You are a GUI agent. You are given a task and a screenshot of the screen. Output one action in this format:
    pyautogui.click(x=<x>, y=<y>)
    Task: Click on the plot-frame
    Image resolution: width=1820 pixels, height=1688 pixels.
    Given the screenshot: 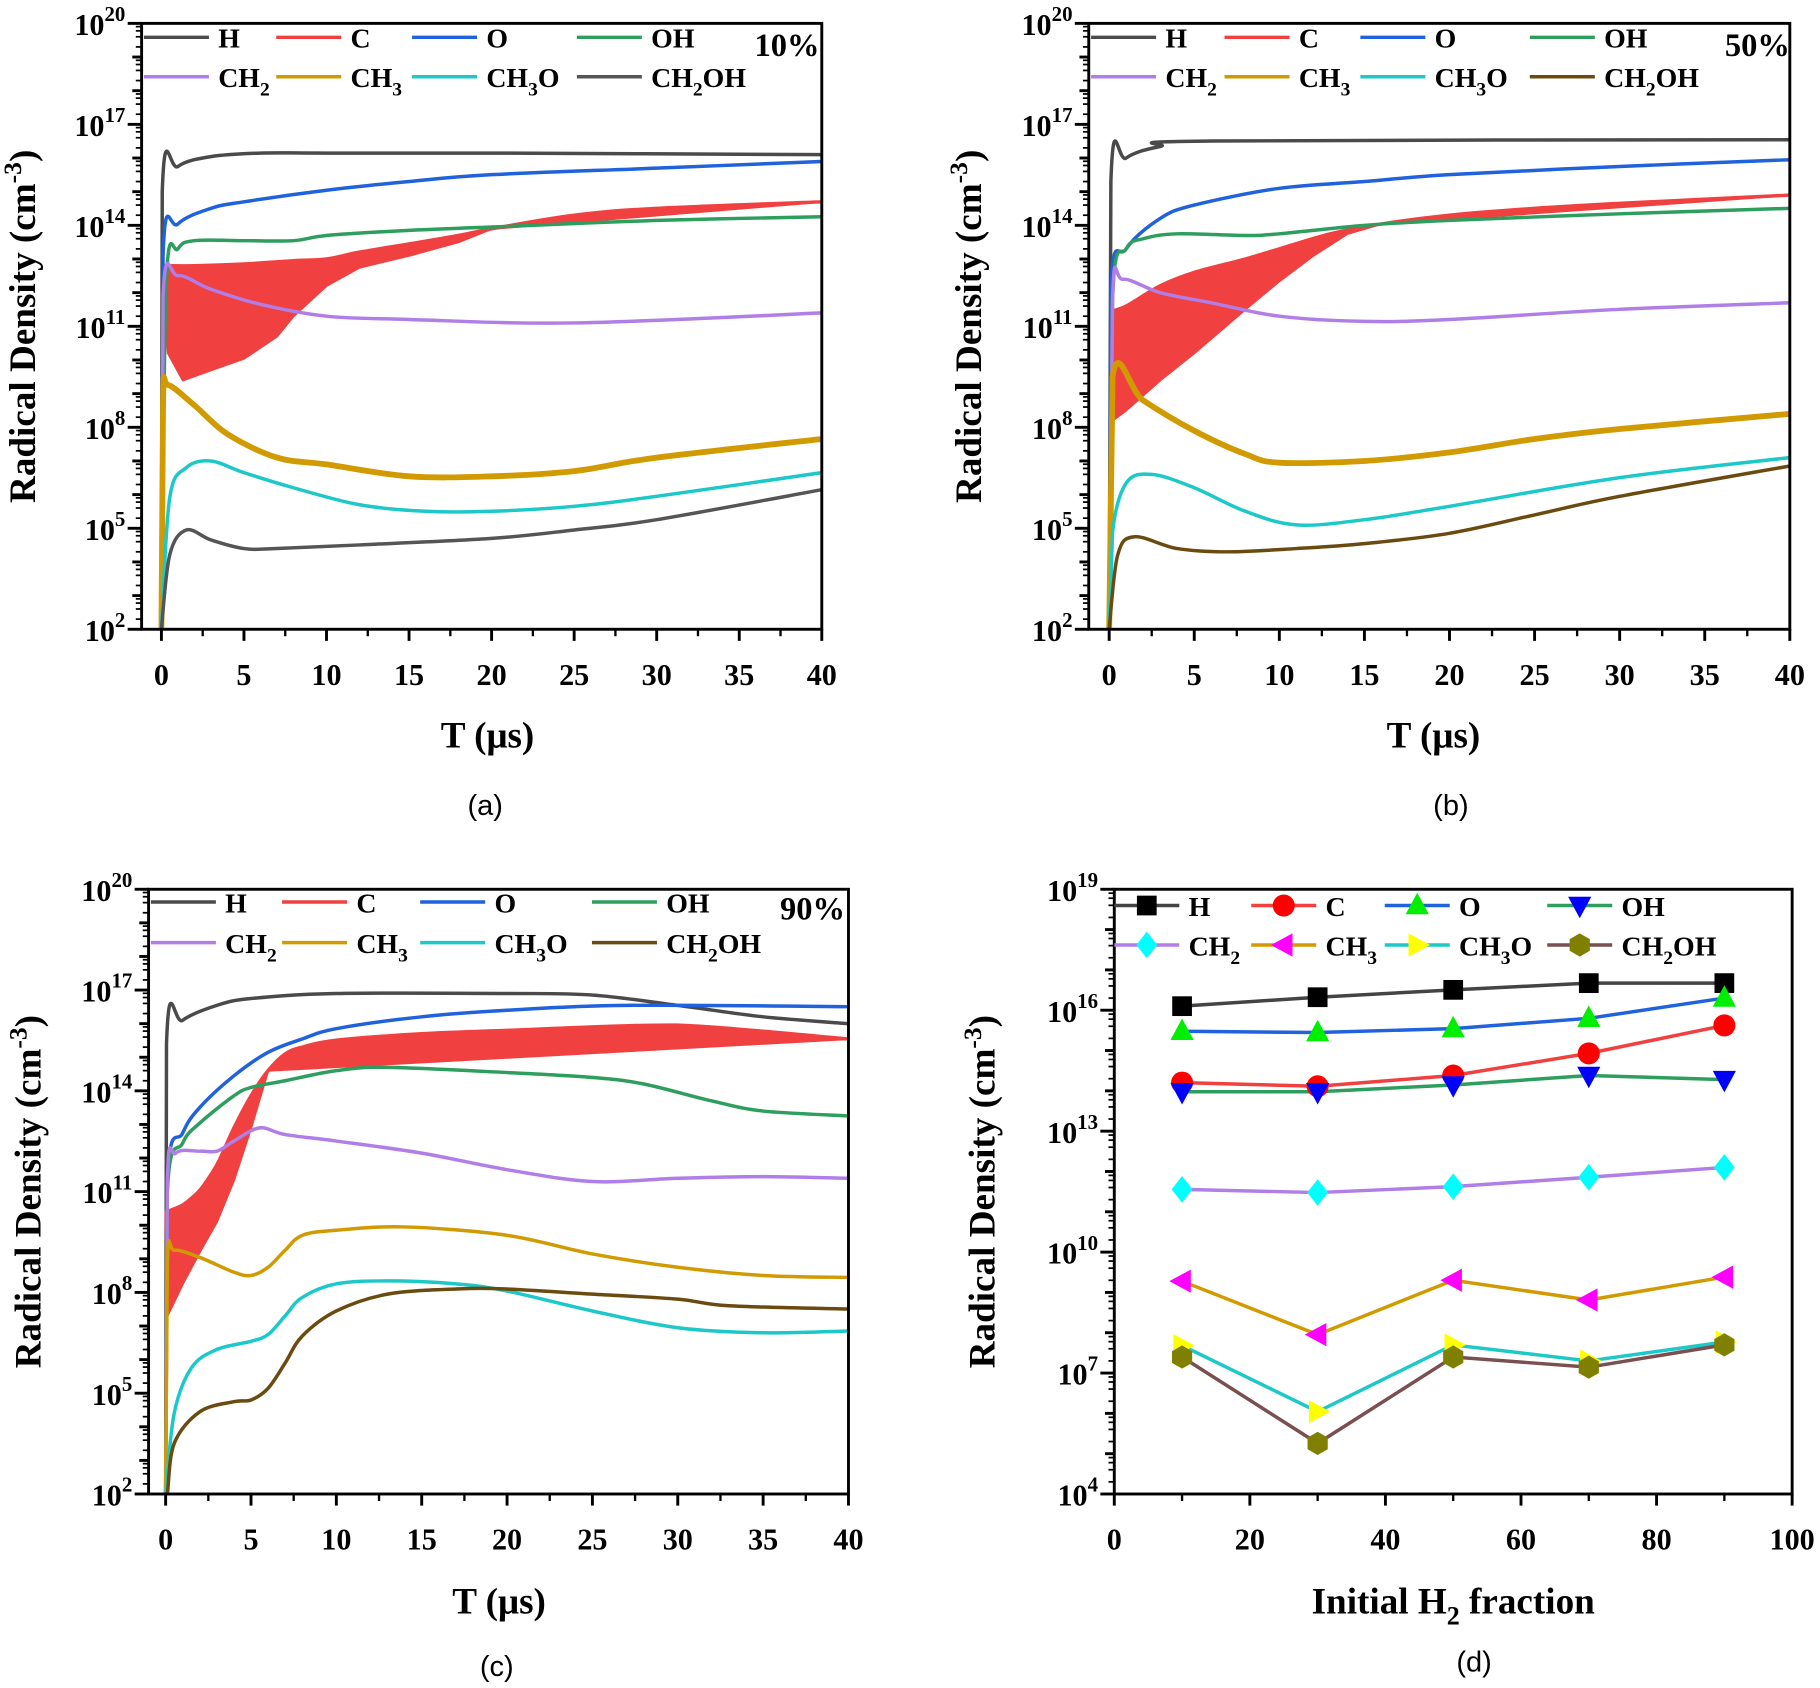 What is the action you would take?
    pyautogui.click(x=498, y=1191)
    